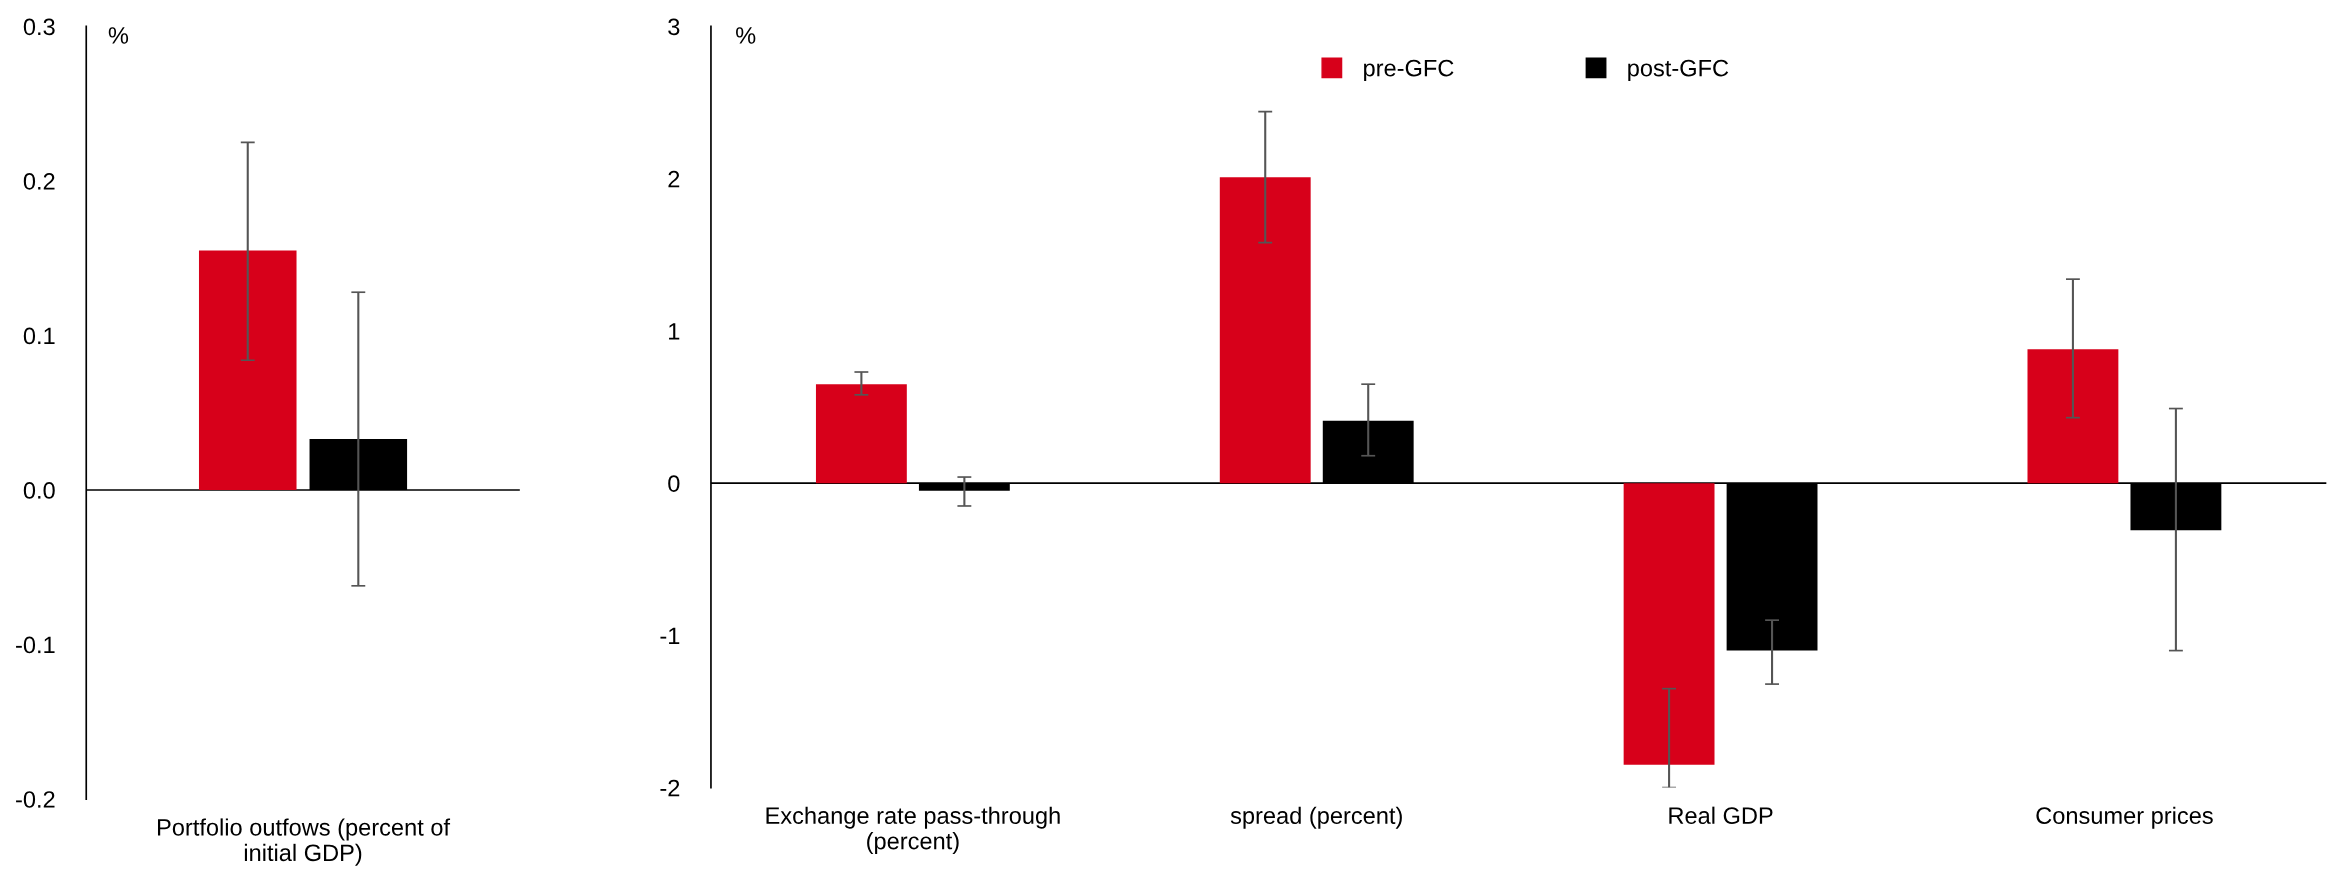 The height and width of the screenshot is (881, 2331). Describe the element at coordinates (2124, 817) in the screenshot. I see `x-tick-label: Consumer prices` at that location.